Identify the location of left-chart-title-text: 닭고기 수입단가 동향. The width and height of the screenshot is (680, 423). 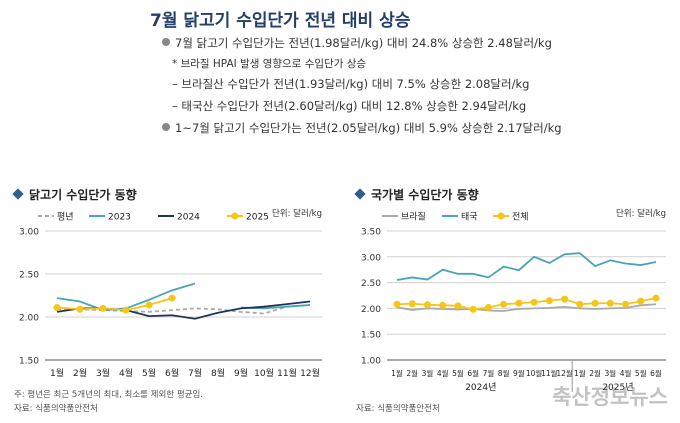
(83, 195).